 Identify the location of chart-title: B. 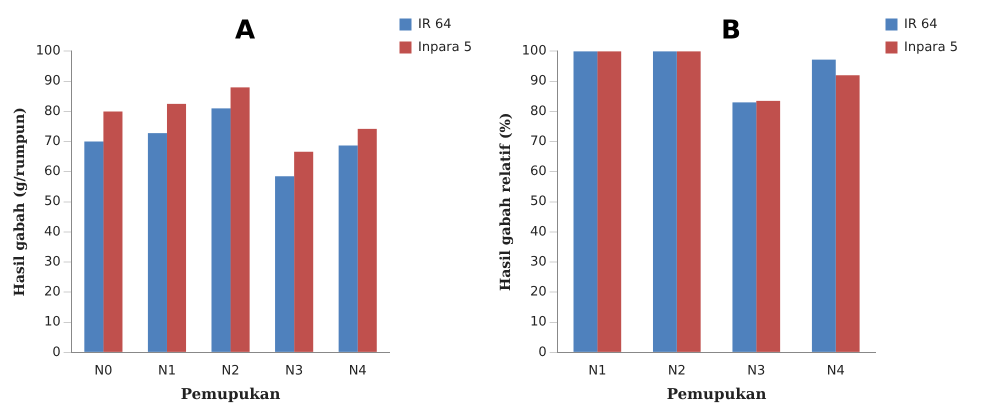
(731, 30).